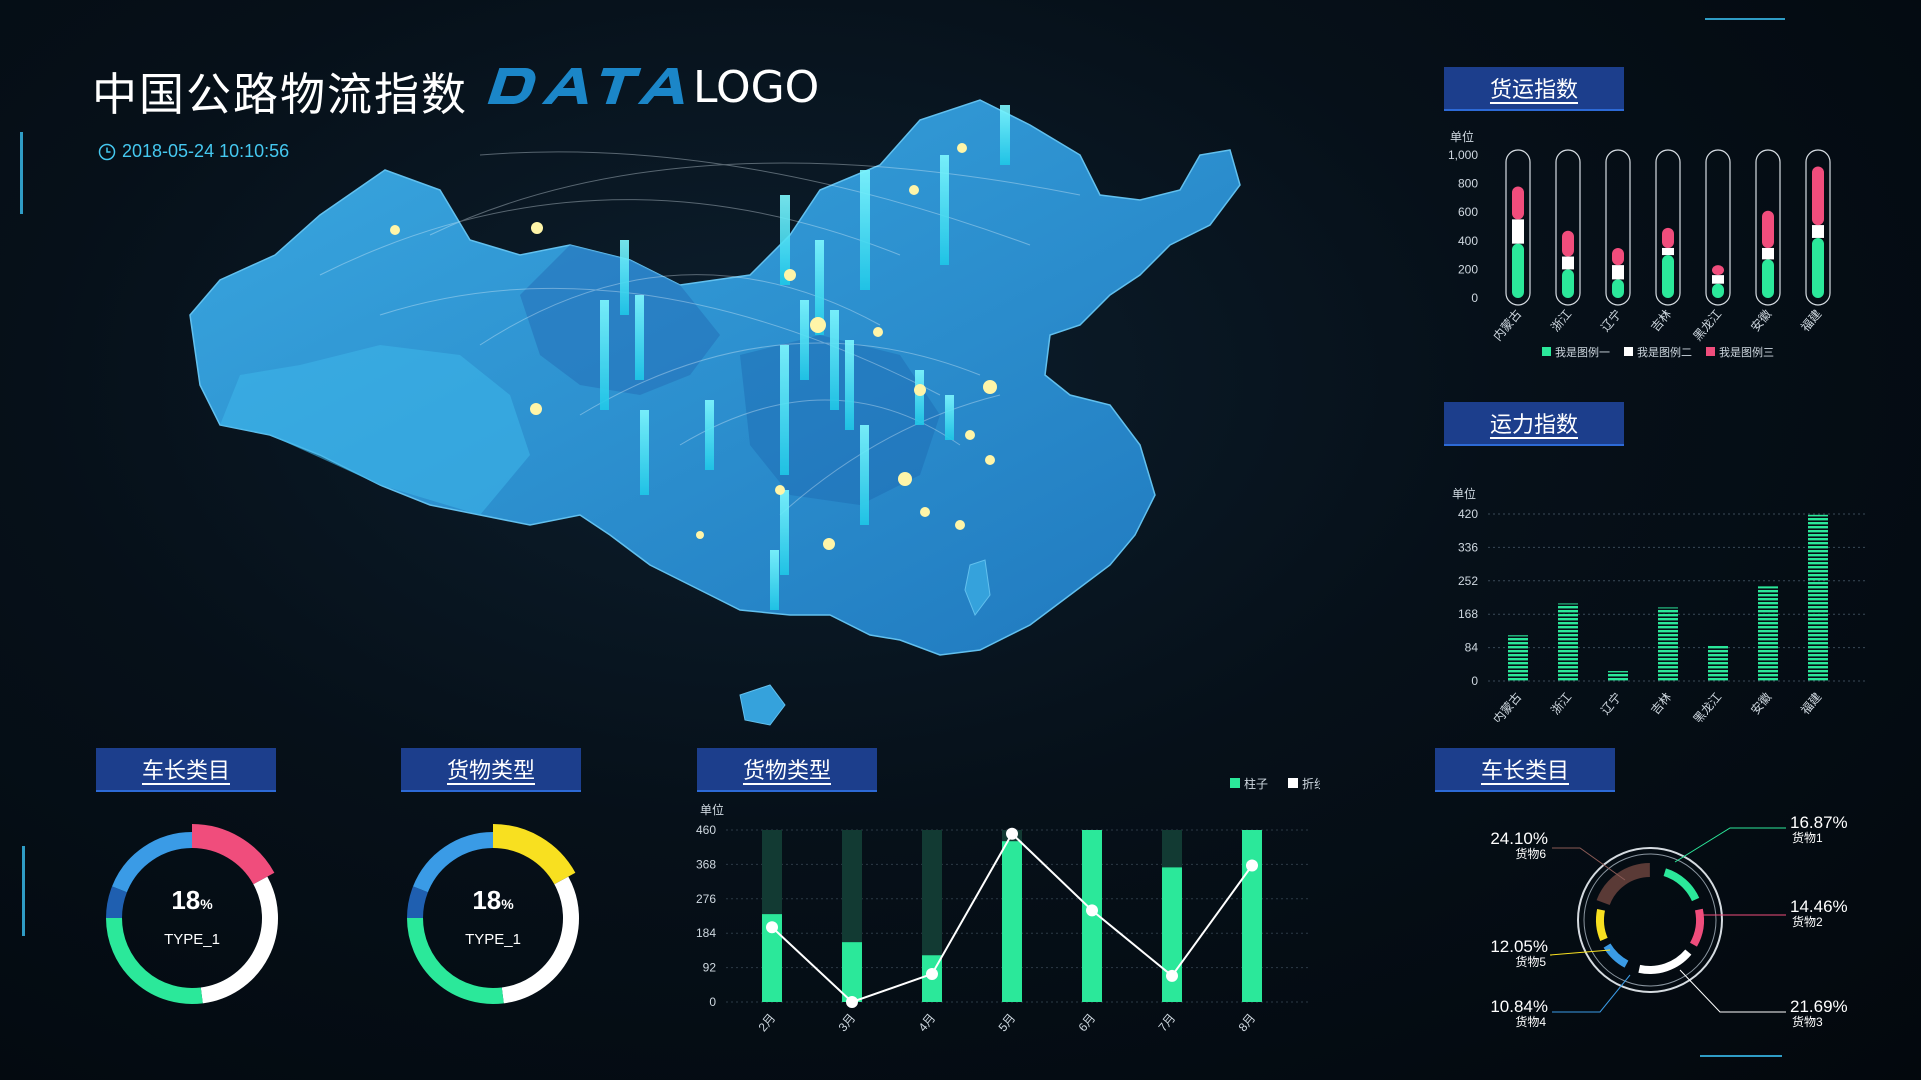 The image size is (1921, 1080). What do you see at coordinates (1746, 352) in the screenshot?
I see `legend-label: 我是图例三` at bounding box center [1746, 352].